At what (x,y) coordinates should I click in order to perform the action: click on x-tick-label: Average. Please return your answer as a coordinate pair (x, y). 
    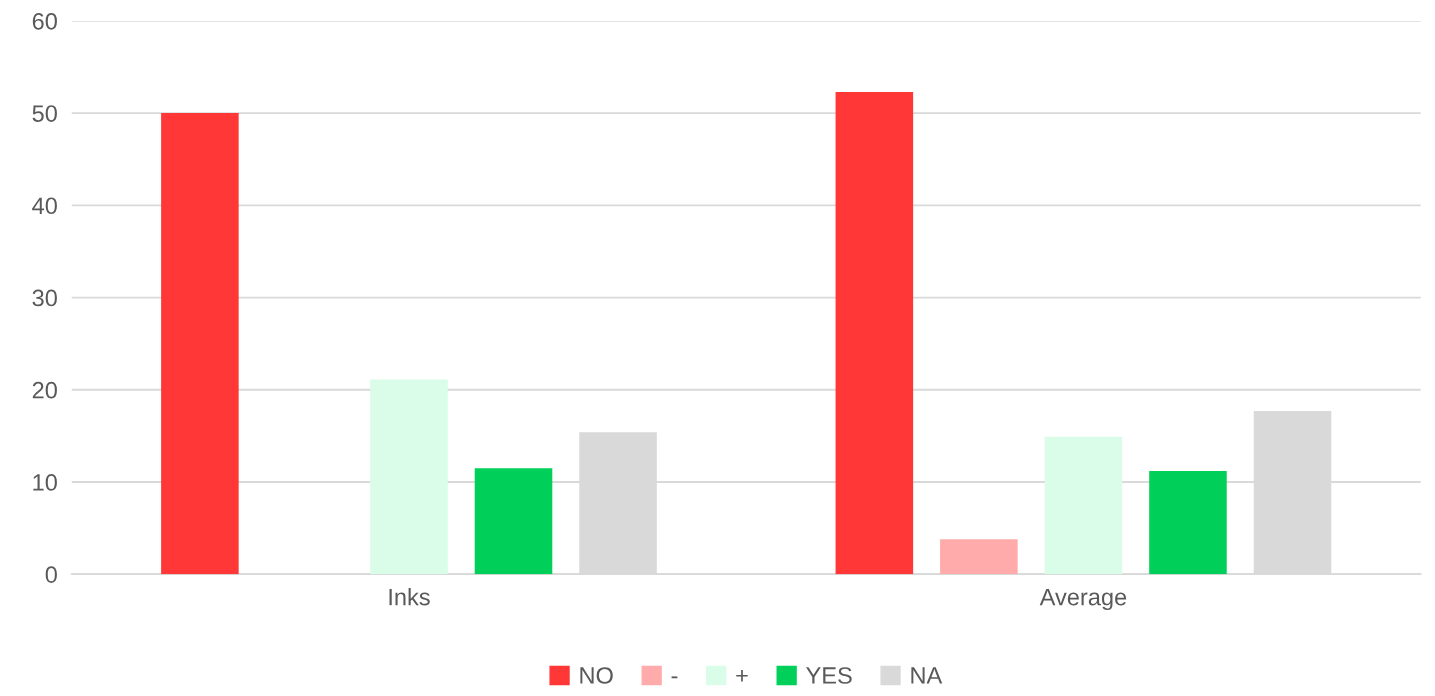
    Looking at the image, I should click on (1083, 599).